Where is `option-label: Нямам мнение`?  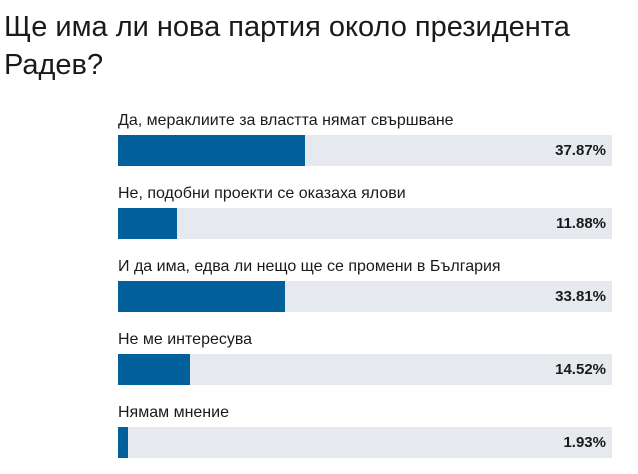 option-label: Нямам мнение is located at coordinates (173, 412).